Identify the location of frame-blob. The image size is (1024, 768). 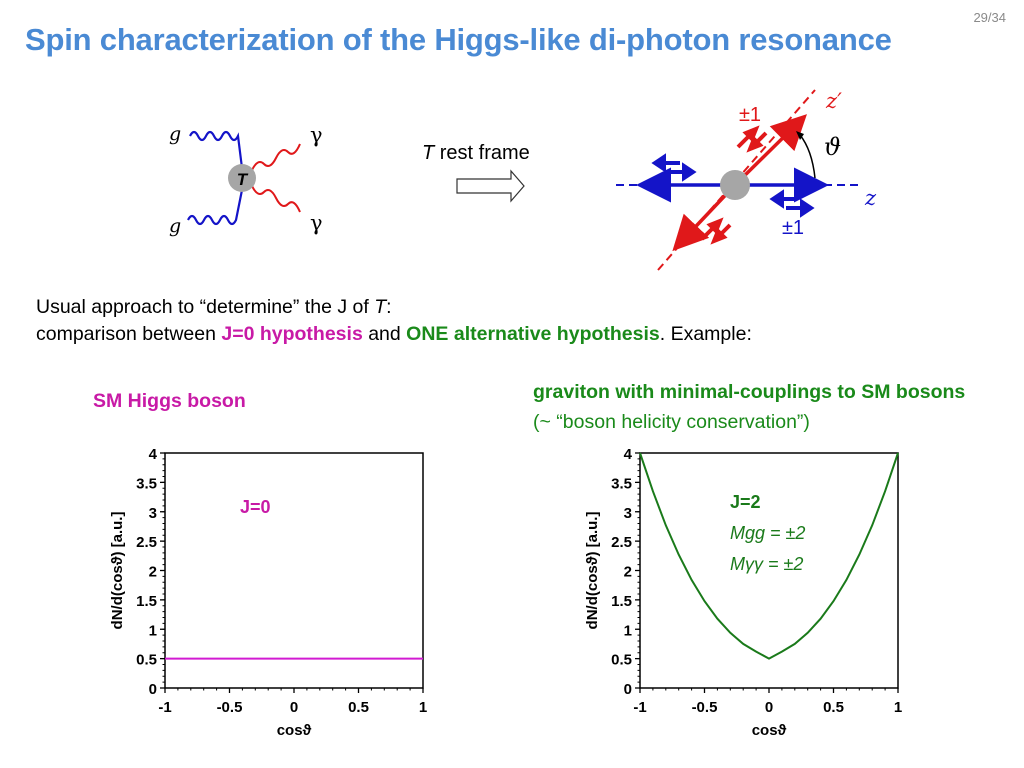
(735, 185).